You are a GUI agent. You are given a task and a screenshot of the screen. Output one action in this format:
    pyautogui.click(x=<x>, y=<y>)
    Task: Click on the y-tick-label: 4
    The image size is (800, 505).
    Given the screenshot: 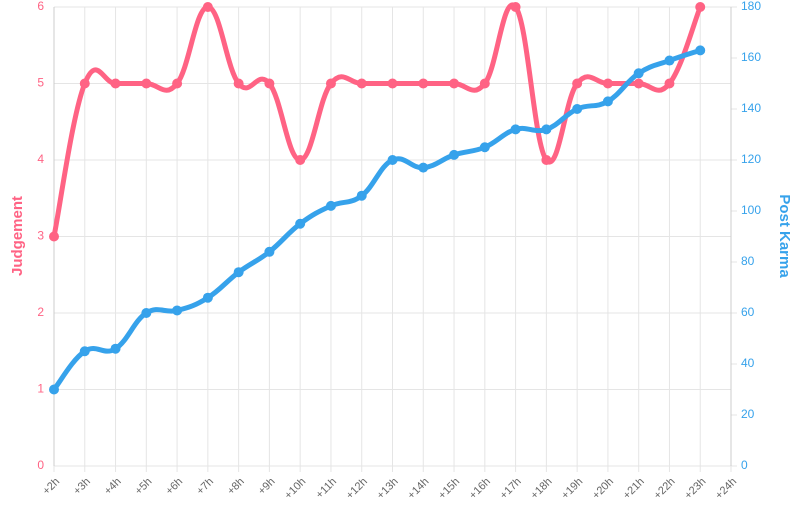 What is the action you would take?
    pyautogui.click(x=40, y=159)
    